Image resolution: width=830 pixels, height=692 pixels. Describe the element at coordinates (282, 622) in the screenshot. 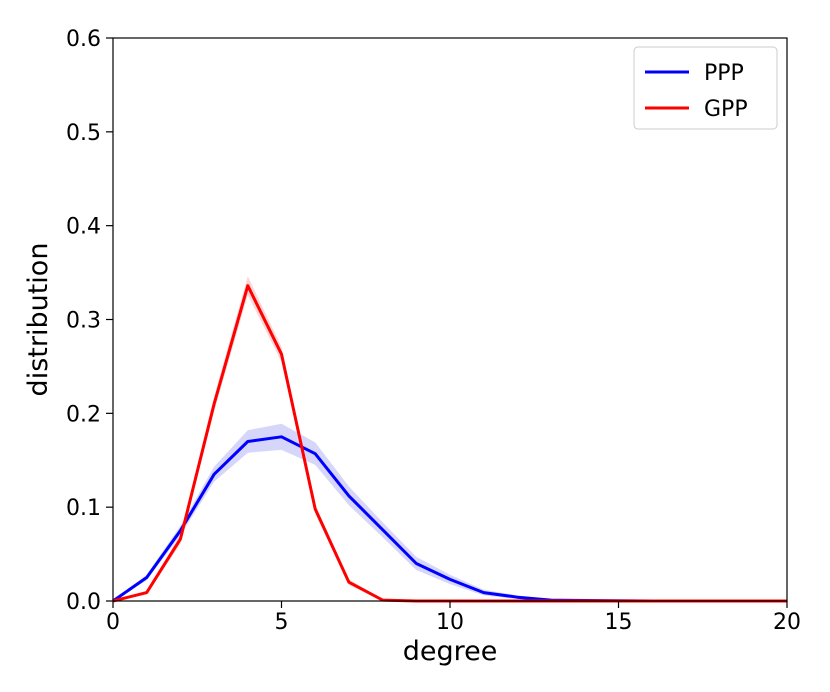

I see `x-tick-label: 5` at that location.